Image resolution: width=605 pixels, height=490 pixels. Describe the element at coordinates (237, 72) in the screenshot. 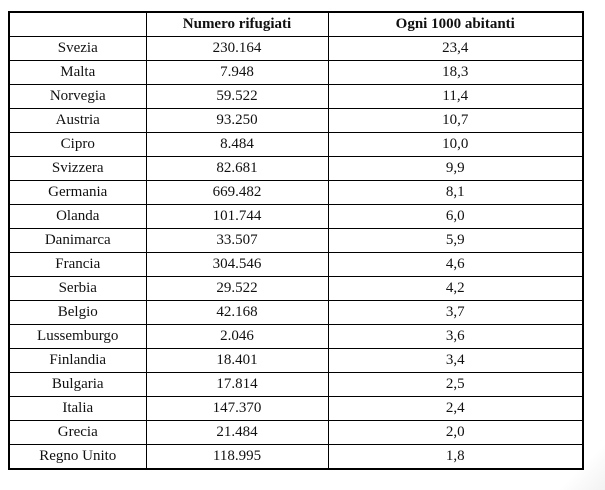

I see `cell-refugees: 7.948` at that location.